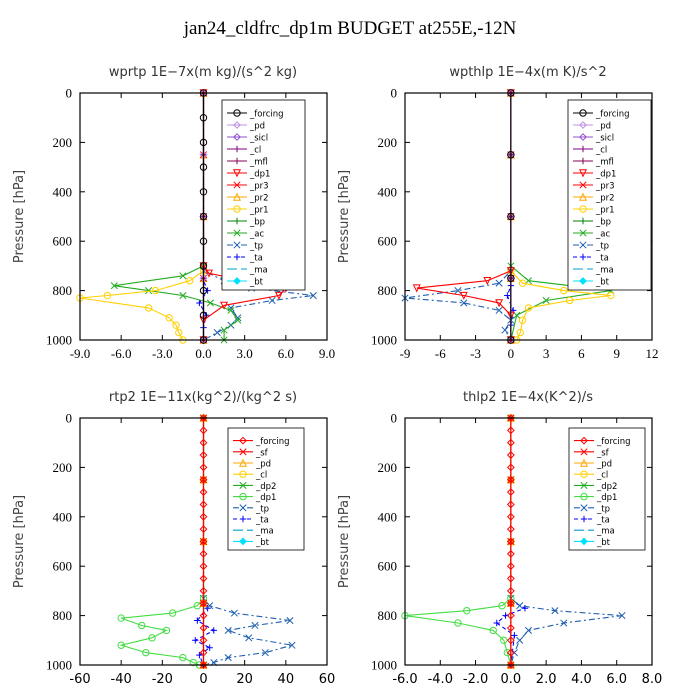 The width and height of the screenshot is (700, 700). What do you see at coordinates (256, 259) in the screenshot?
I see `legend-label: _ta` at bounding box center [256, 259].